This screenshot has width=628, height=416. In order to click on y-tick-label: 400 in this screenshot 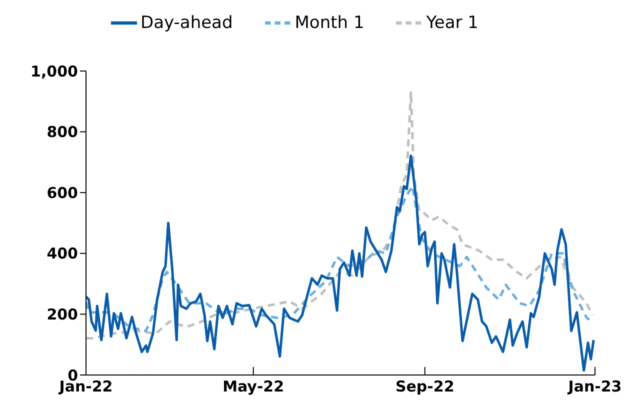, I will do `click(62, 253)`.